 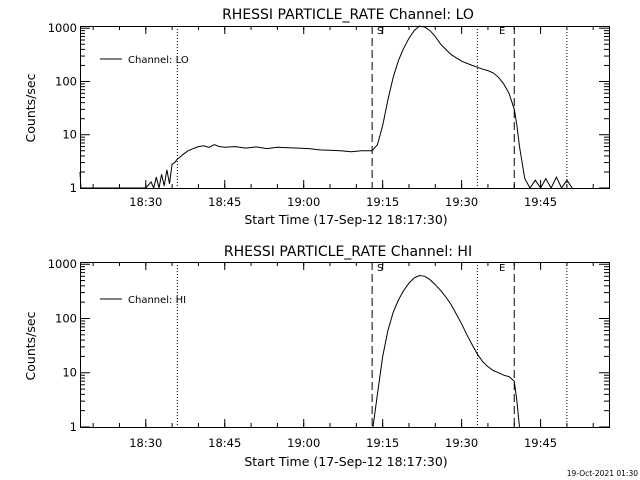 I want to click on y-axis-label-lo: Counts/sec, so click(x=30, y=107).